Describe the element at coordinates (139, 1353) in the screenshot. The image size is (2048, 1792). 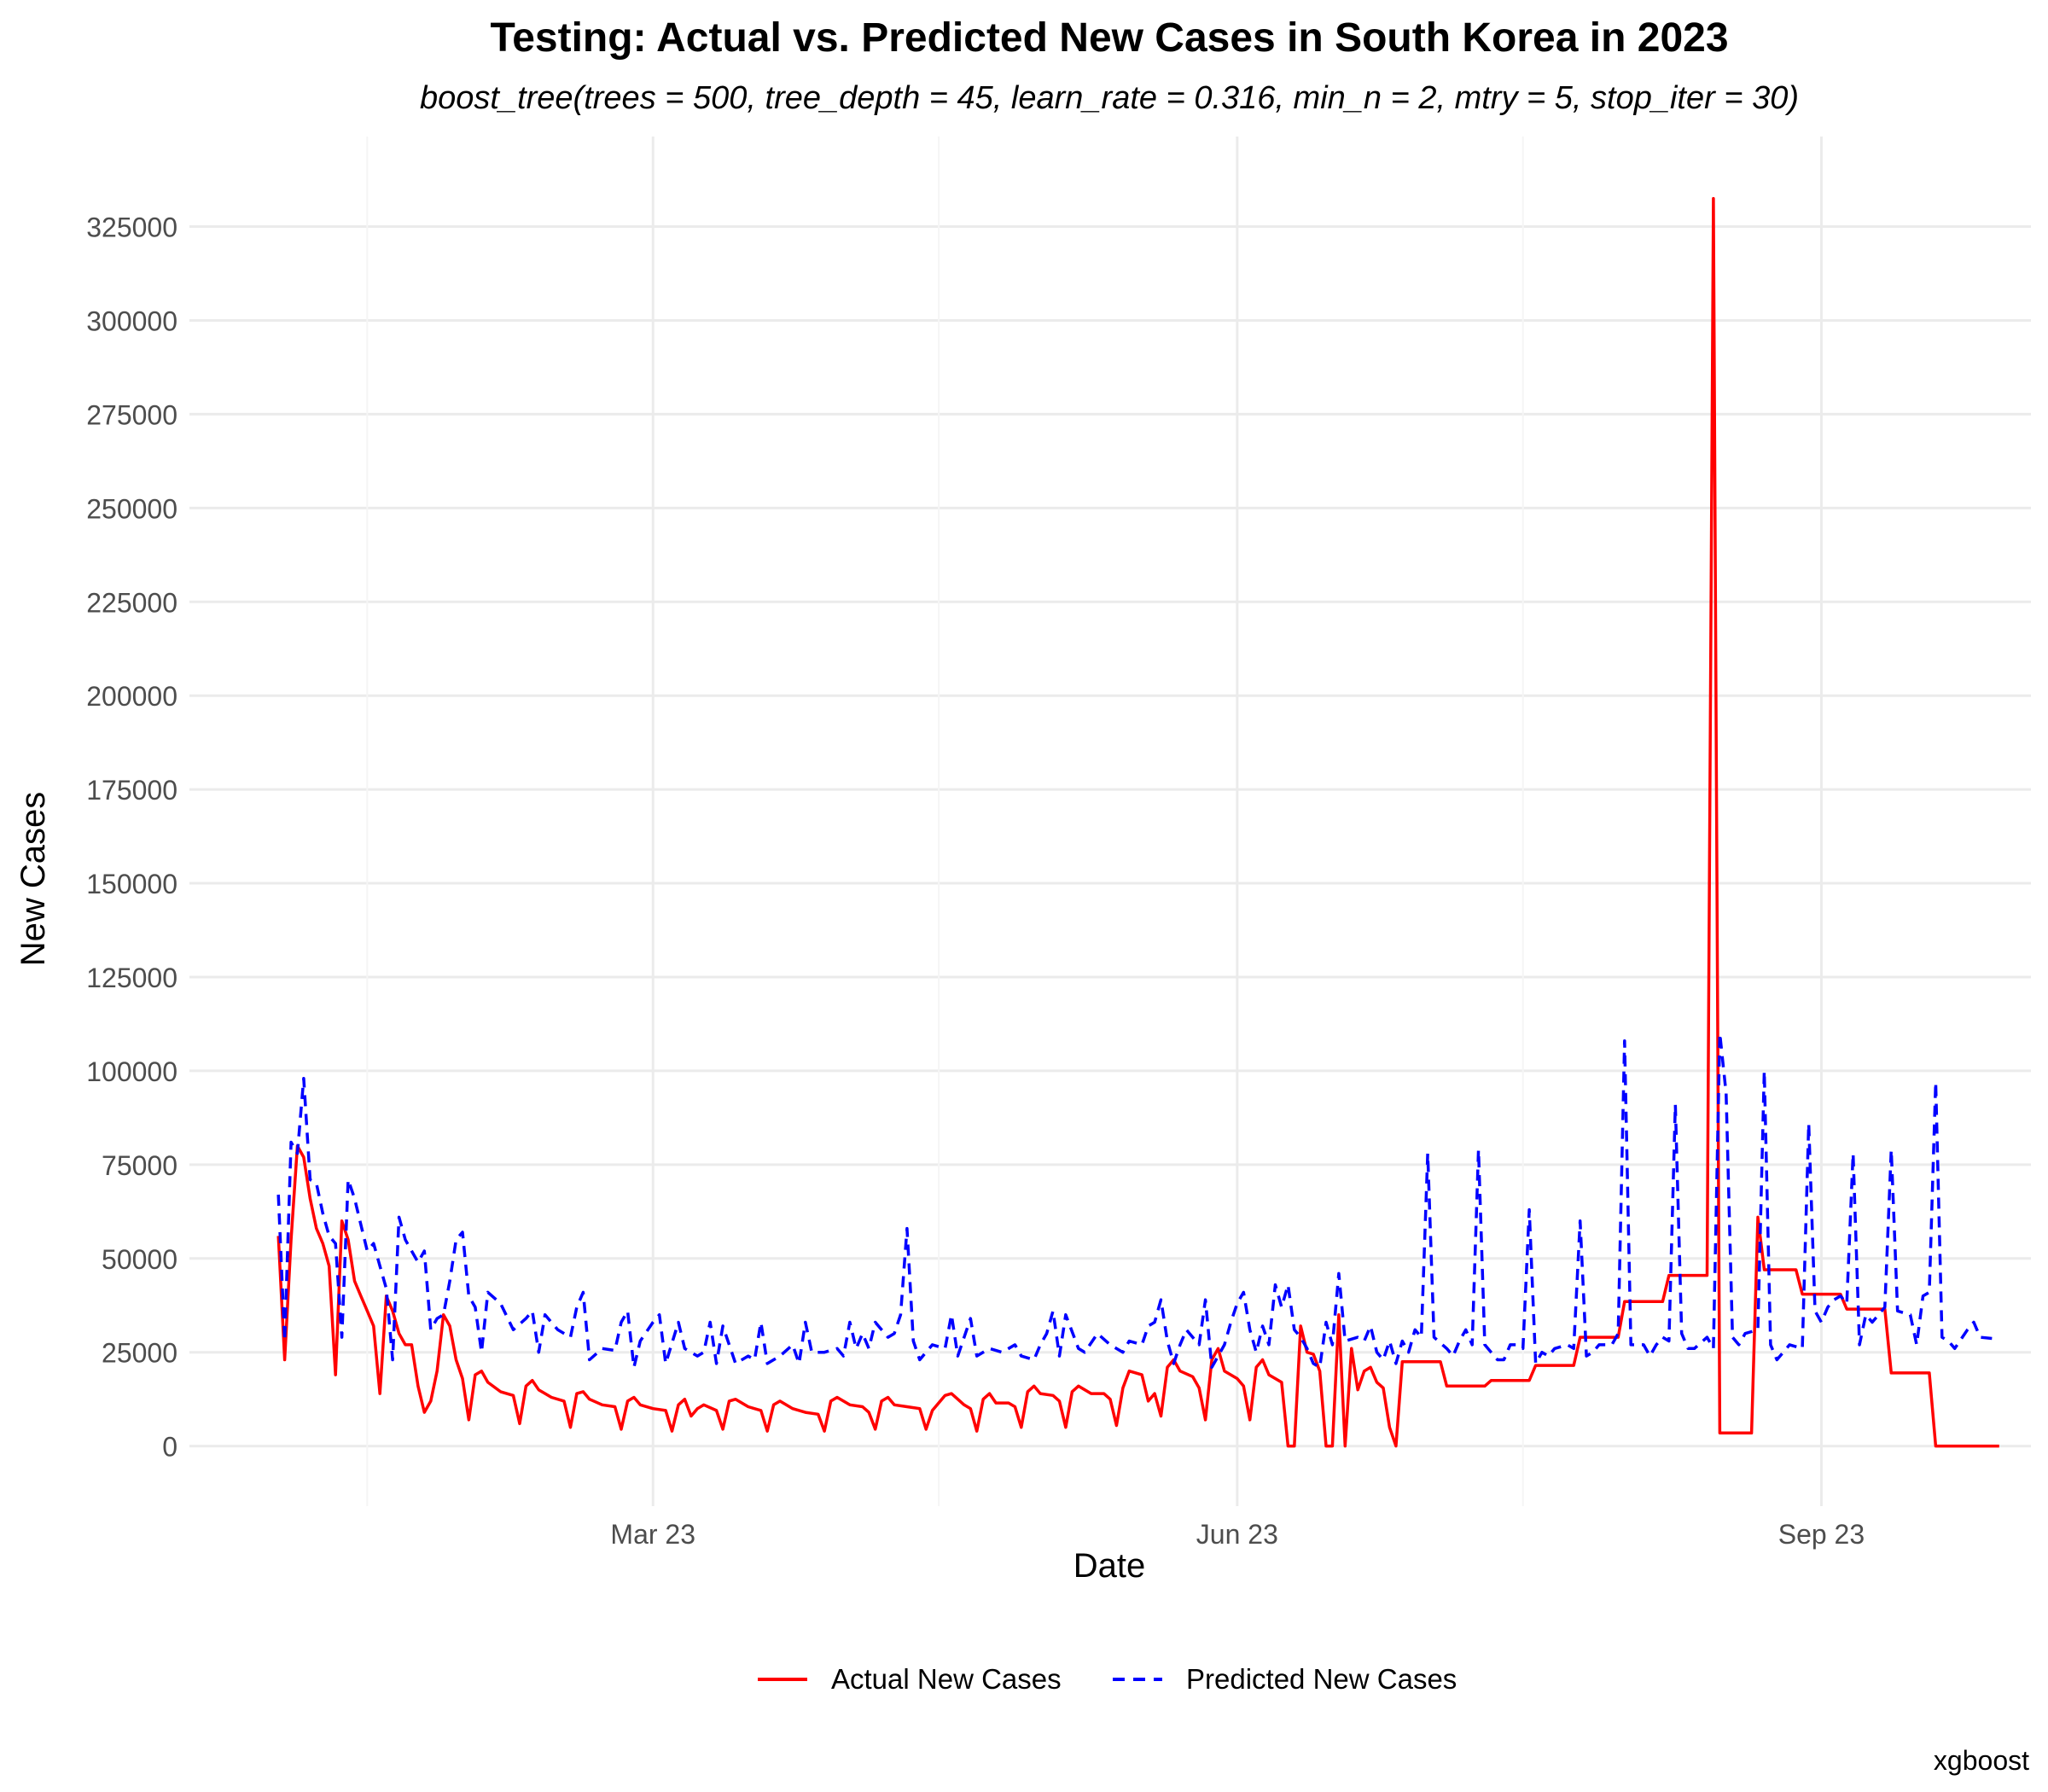
I see `y-tick-label: 25000` at that location.